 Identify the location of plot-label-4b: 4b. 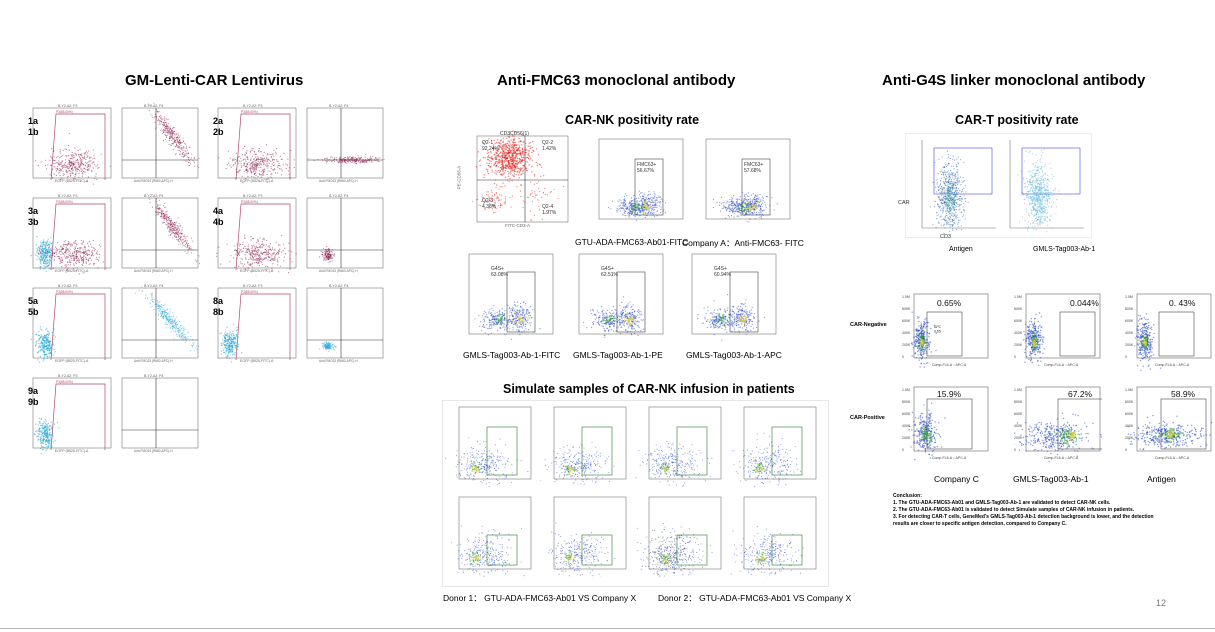
(218, 222).